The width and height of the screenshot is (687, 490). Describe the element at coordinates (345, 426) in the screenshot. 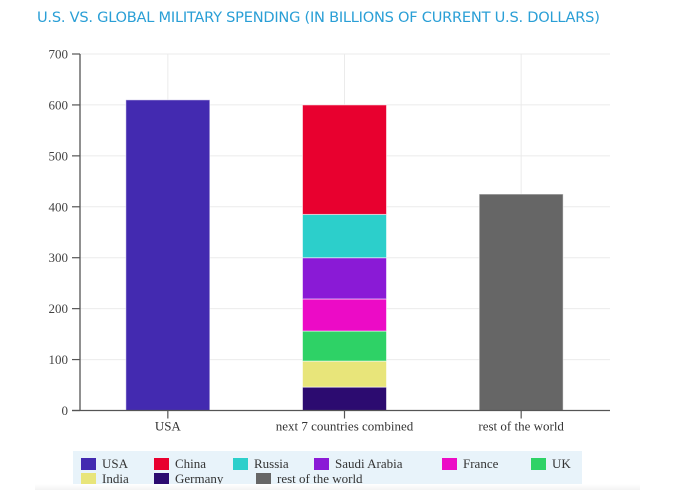

I see `x-tick-label: next 7 countries combined` at that location.